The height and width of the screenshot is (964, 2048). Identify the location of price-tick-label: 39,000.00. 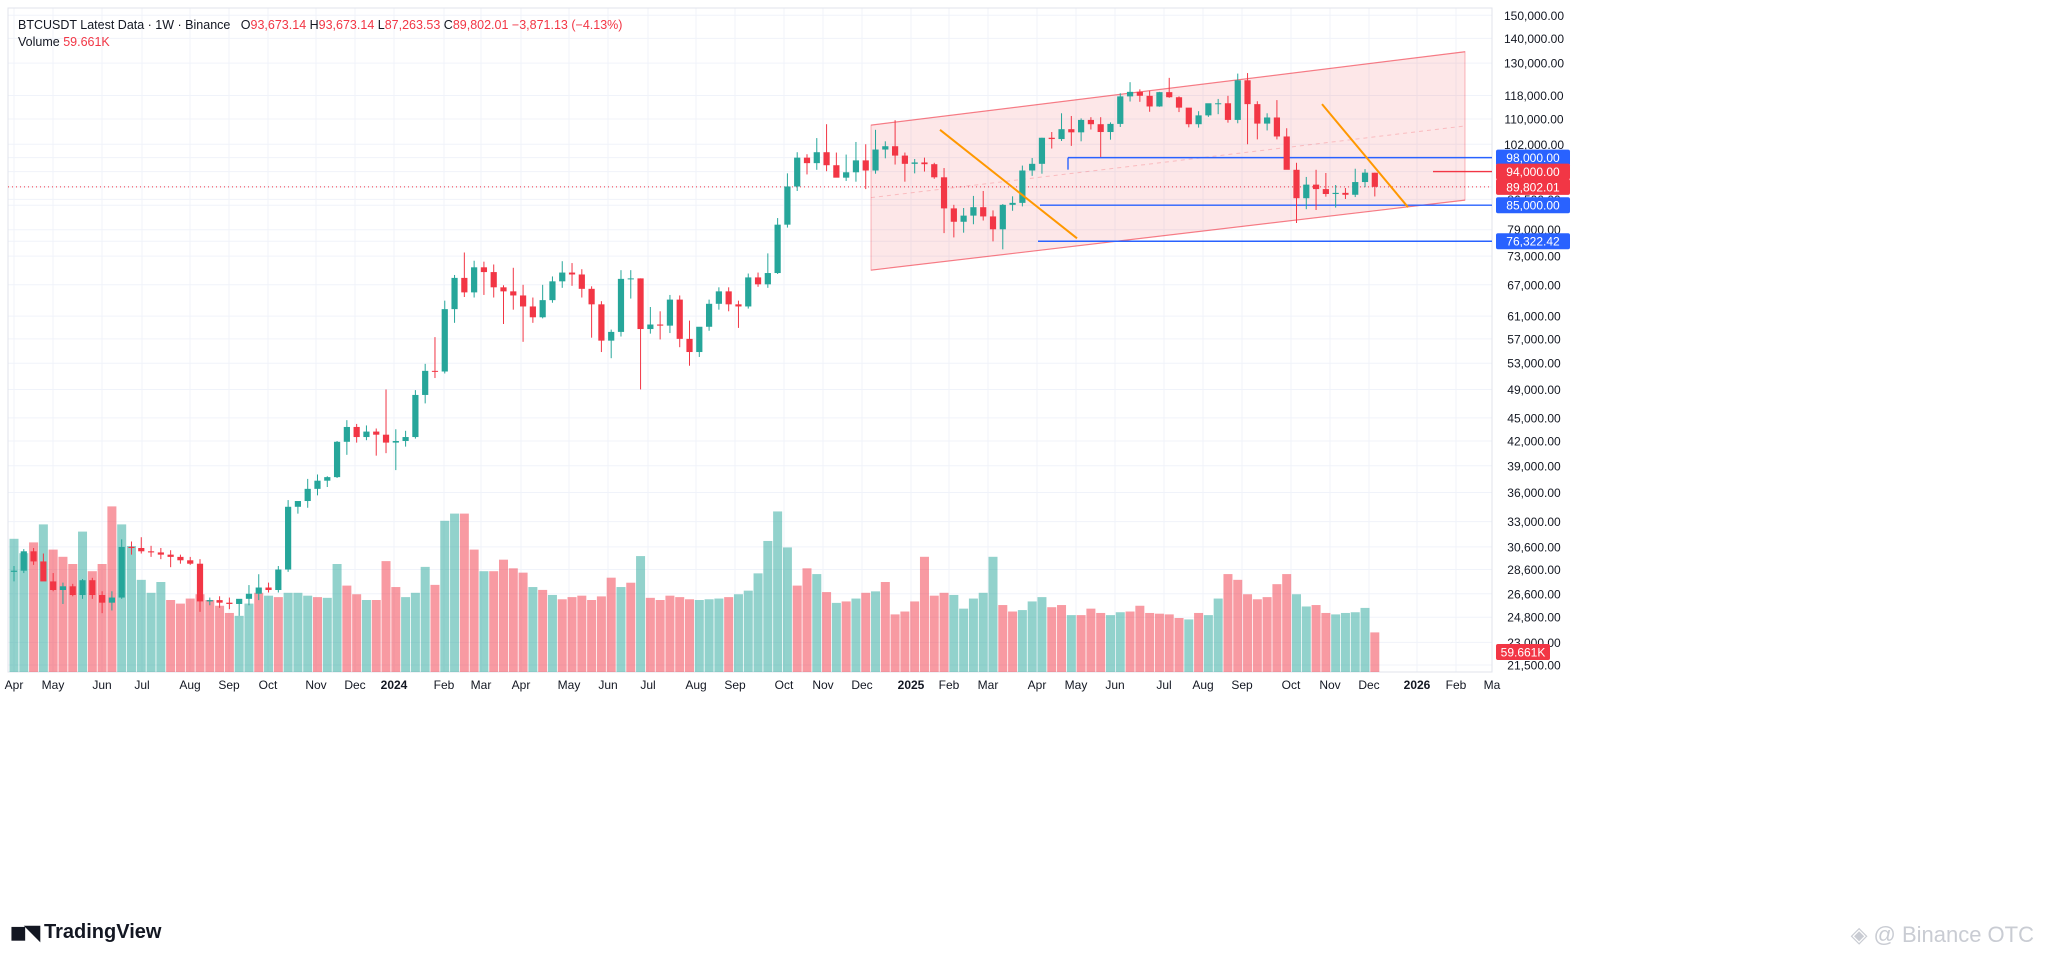
(1534, 466).